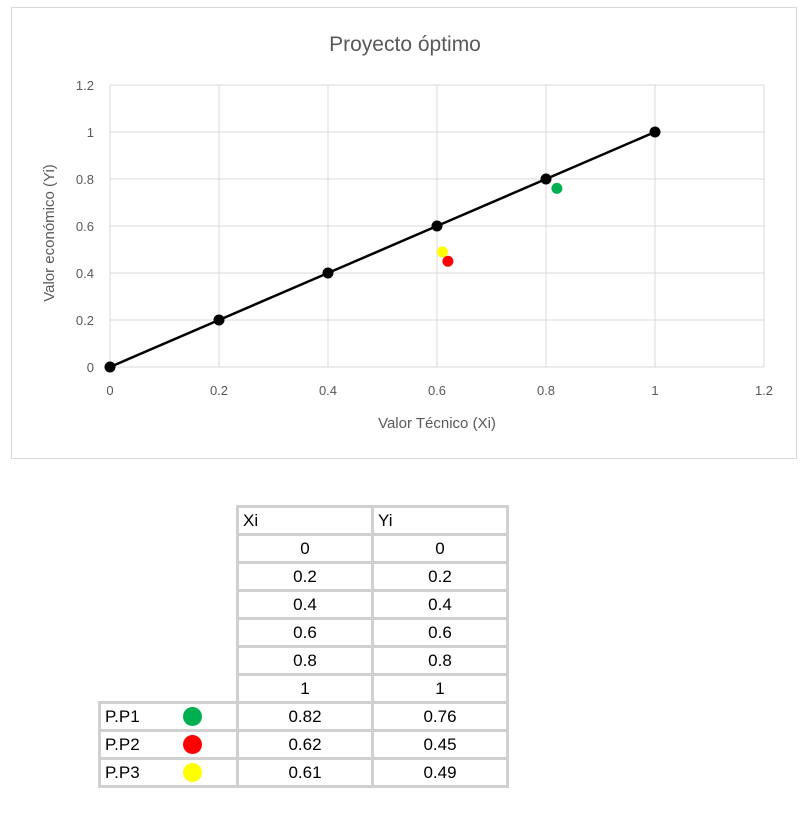 Image resolution: width=812 pixels, height=832 pixels. I want to click on x-tick-label: 0.6, so click(437, 390).